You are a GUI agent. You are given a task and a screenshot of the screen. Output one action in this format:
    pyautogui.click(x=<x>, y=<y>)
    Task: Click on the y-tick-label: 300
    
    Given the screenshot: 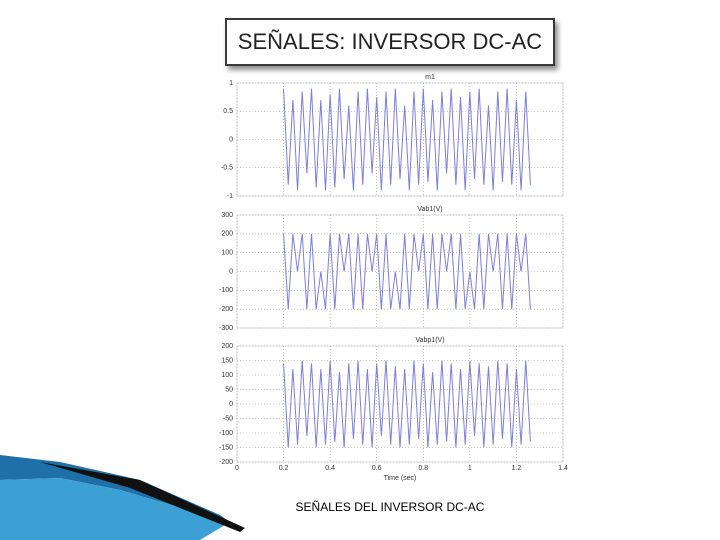 What is the action you would take?
    pyautogui.click(x=227, y=215)
    